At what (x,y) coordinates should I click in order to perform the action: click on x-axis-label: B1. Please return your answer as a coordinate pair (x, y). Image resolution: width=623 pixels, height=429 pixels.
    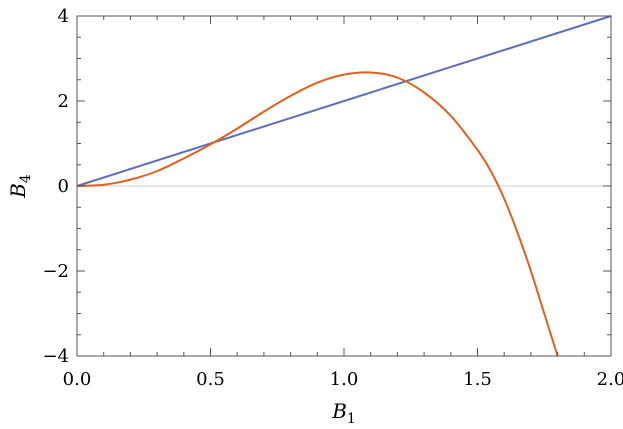
    Looking at the image, I should click on (343, 413).